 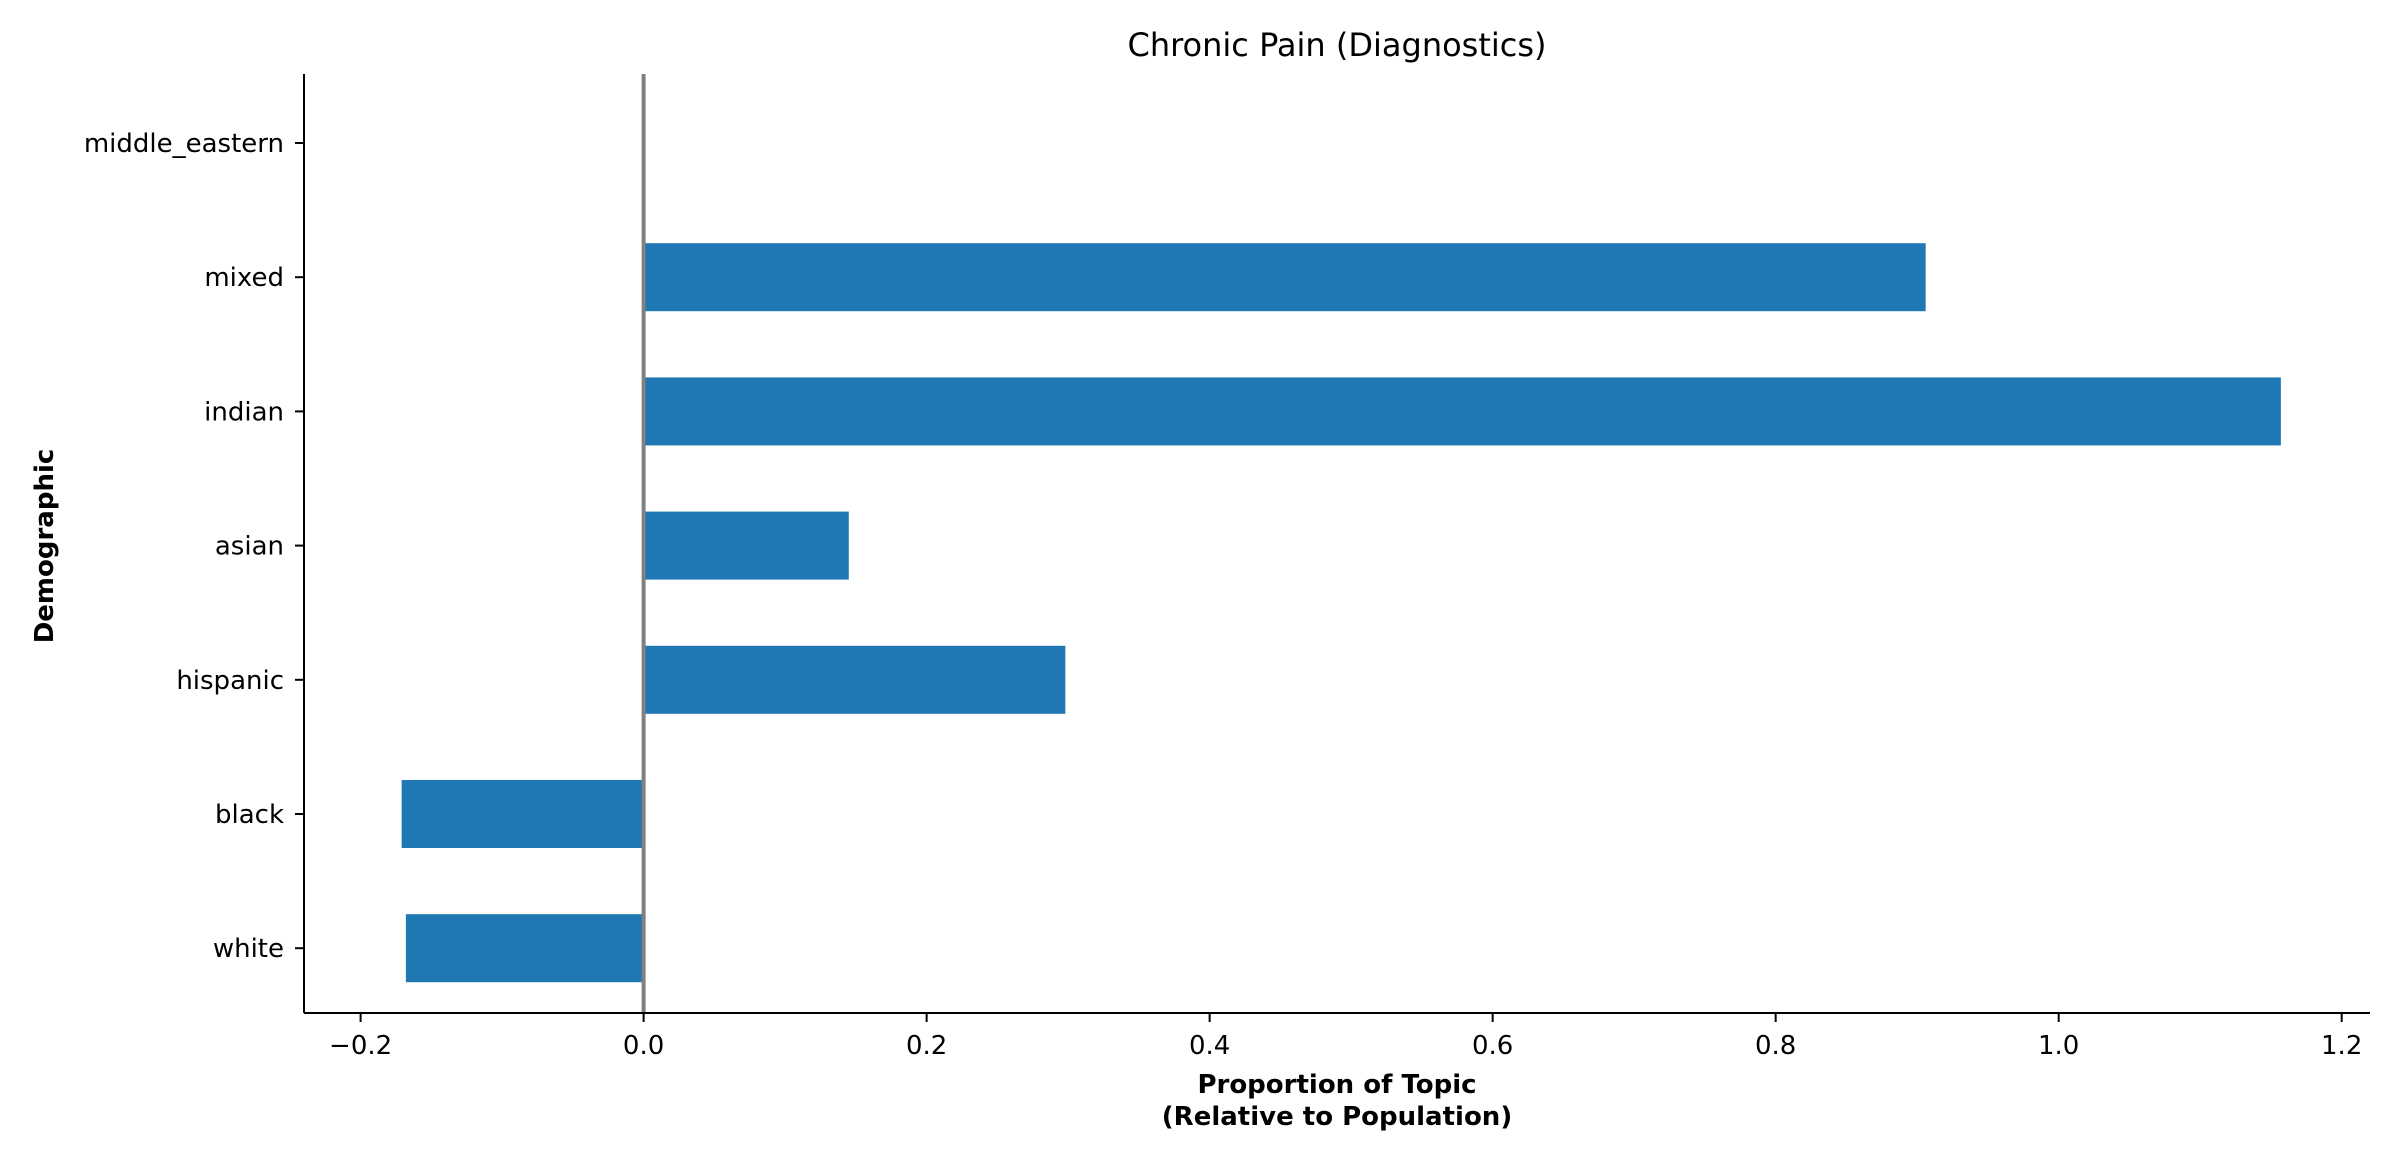 I want to click on x-tick-label: −0.2, so click(x=360, y=1046).